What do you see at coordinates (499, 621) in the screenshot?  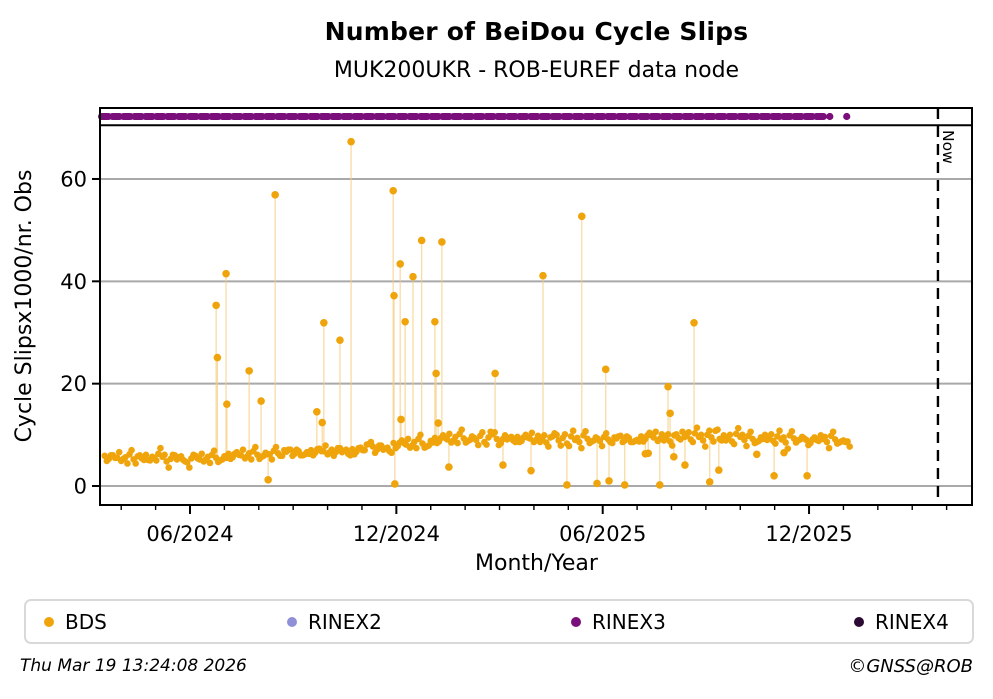 I see `legend: BDS RINEX2 RINEX3 RINEX4` at bounding box center [499, 621].